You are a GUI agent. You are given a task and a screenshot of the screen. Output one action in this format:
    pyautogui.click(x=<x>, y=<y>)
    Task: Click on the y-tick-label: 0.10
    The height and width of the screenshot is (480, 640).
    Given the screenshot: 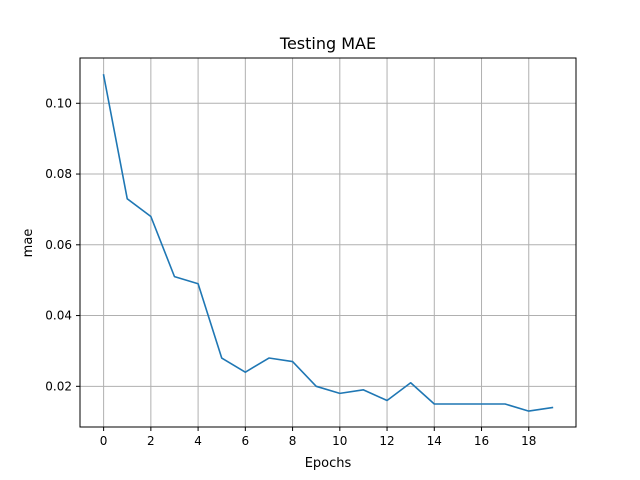 What is the action you would take?
    pyautogui.click(x=58, y=103)
    